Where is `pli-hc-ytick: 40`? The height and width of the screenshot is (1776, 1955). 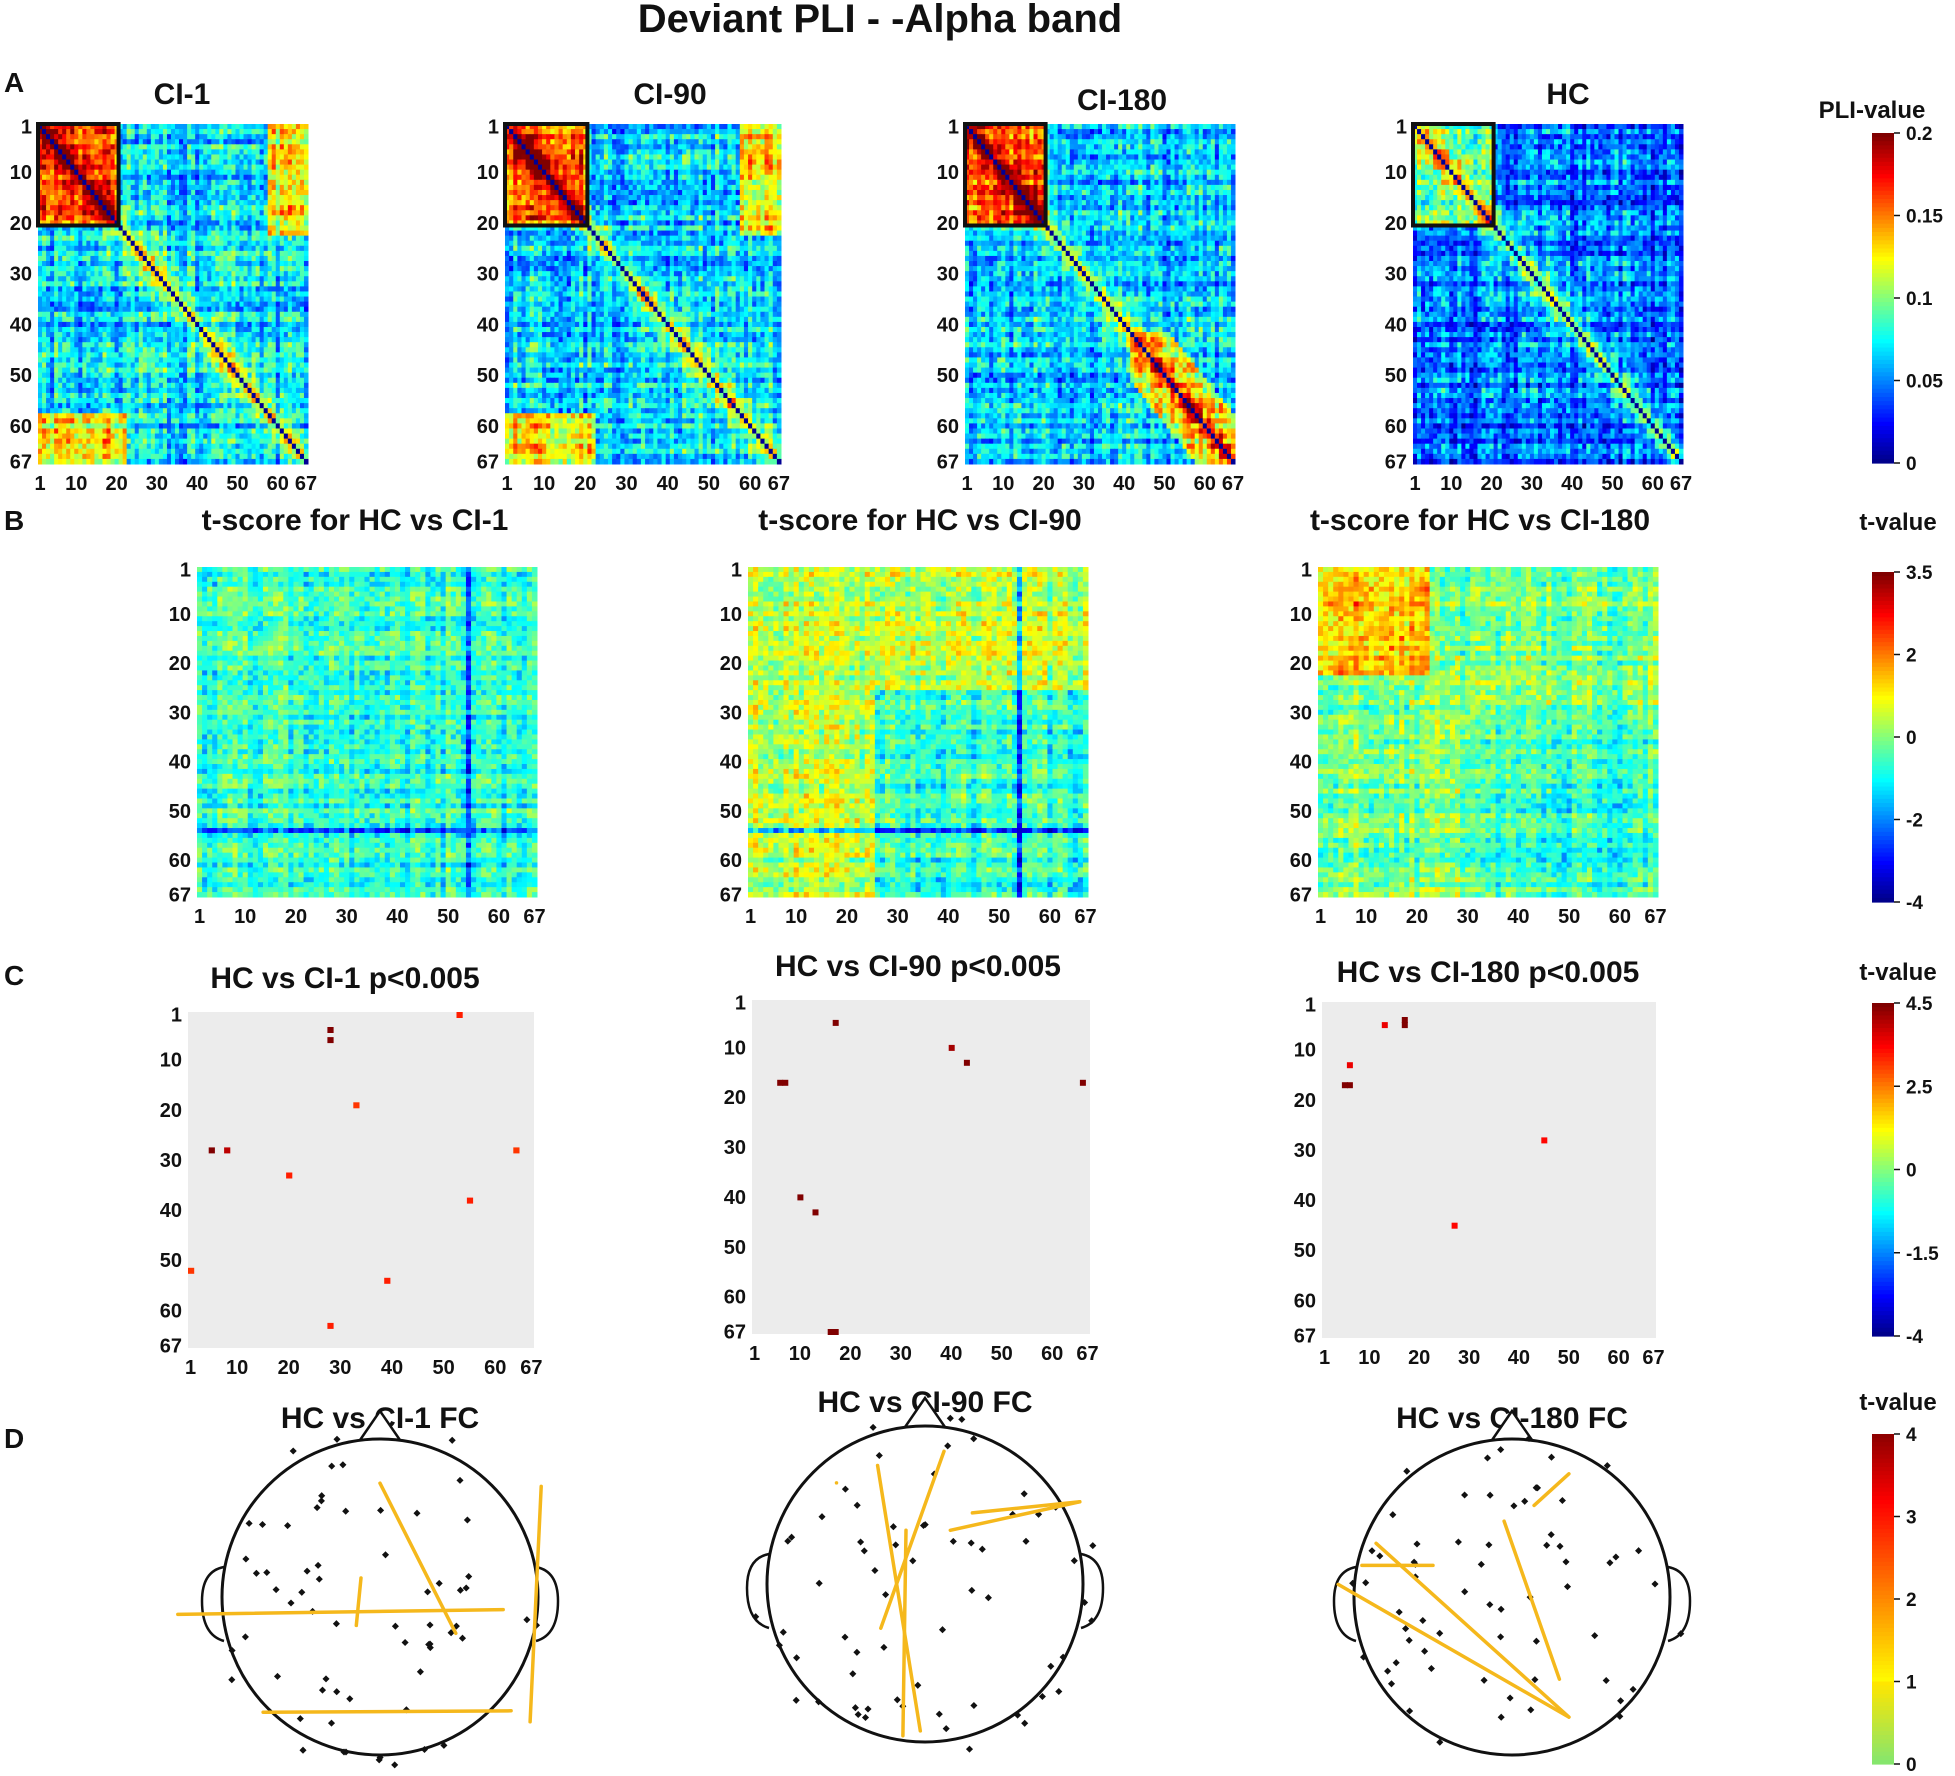 pli-hc-ytick: 40 is located at coordinates (1396, 325).